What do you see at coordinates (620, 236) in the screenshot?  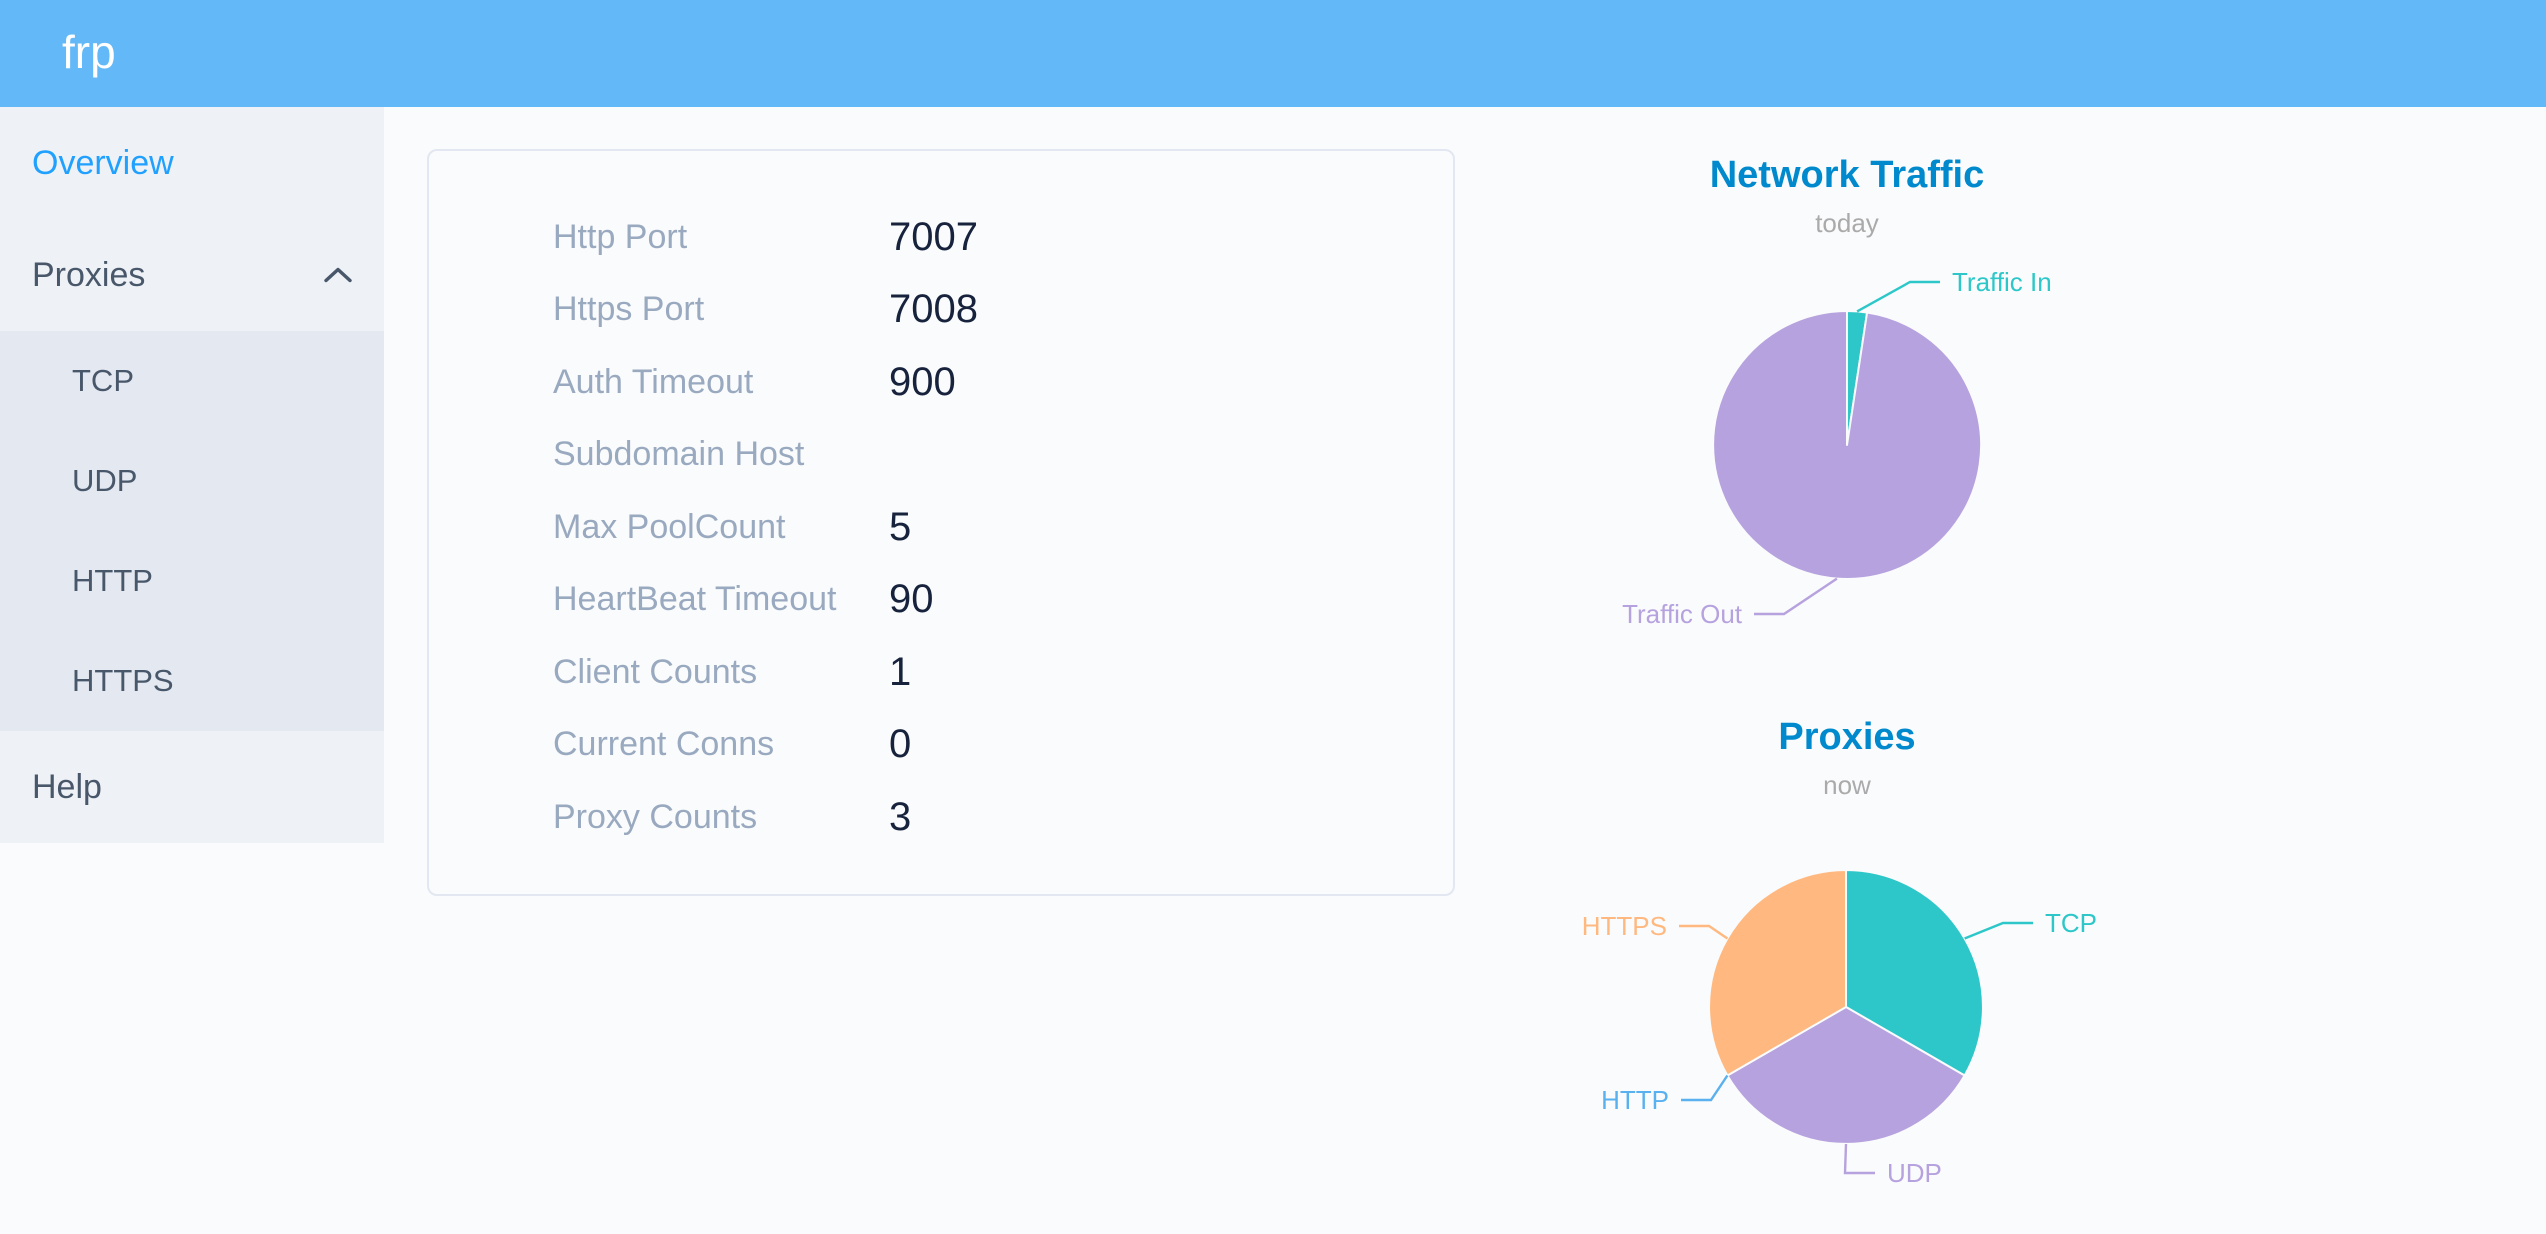 I see `info-label: Http Port` at bounding box center [620, 236].